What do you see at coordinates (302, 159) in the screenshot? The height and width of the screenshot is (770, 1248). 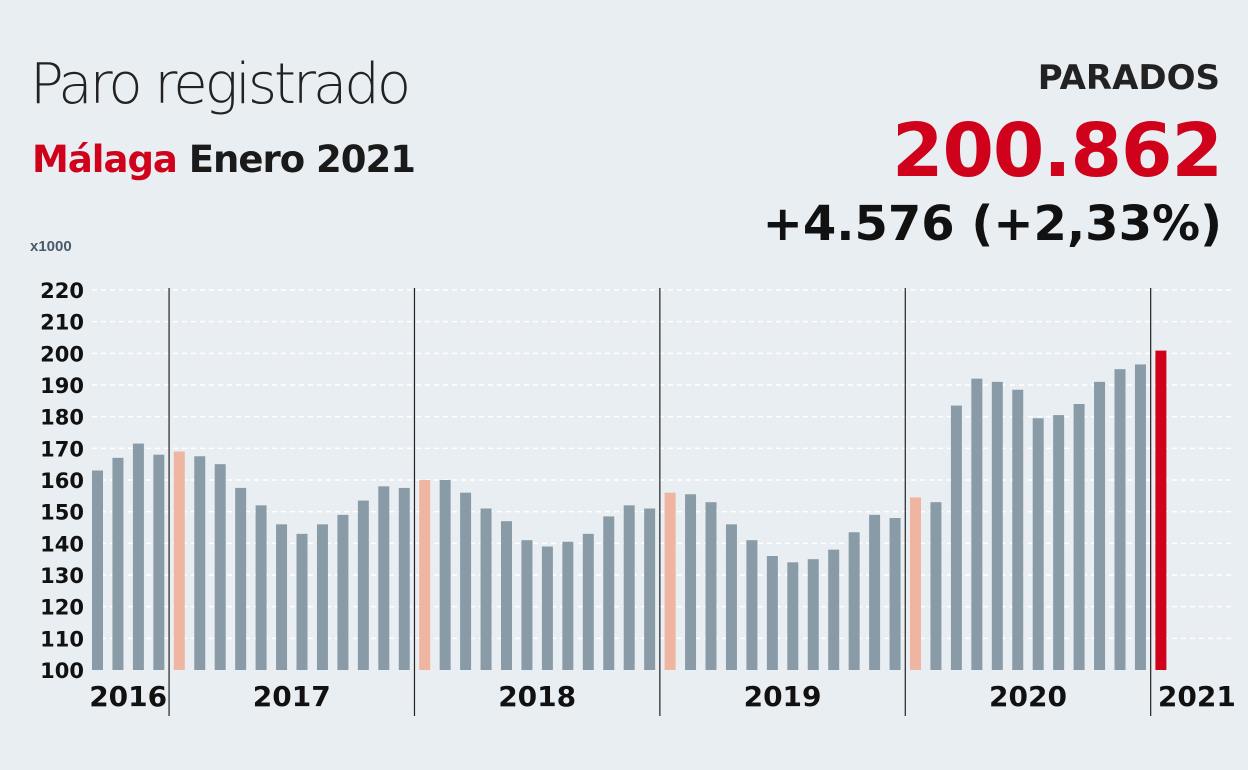 I see `subtitle-period: Enero 2021` at bounding box center [302, 159].